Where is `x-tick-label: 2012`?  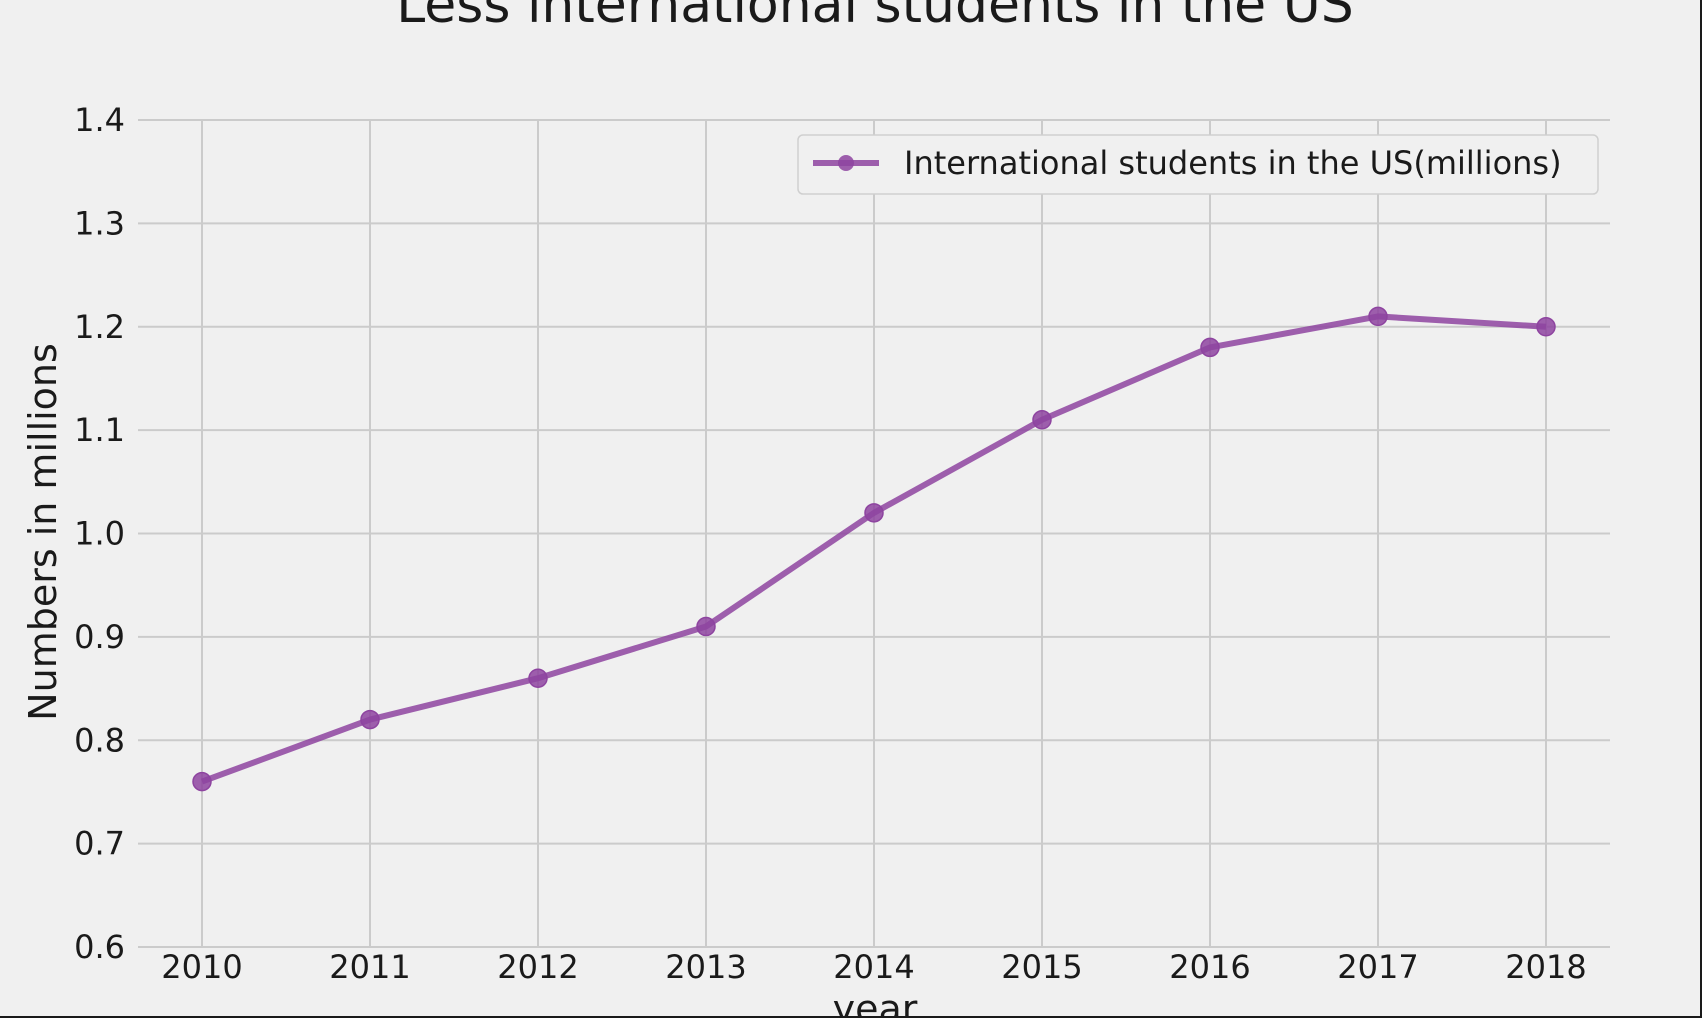 x-tick-label: 2012 is located at coordinates (537, 967).